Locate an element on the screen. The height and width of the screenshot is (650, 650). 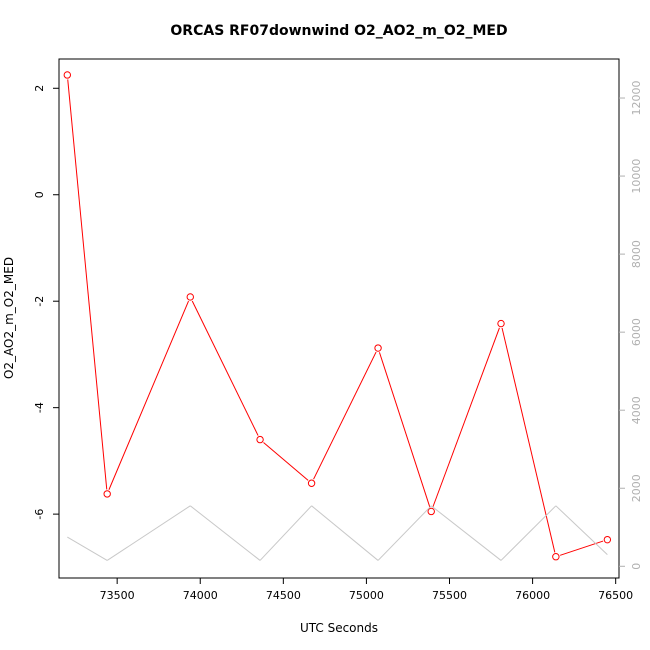
x-tick-label: 74500 is located at coordinates (283, 595).